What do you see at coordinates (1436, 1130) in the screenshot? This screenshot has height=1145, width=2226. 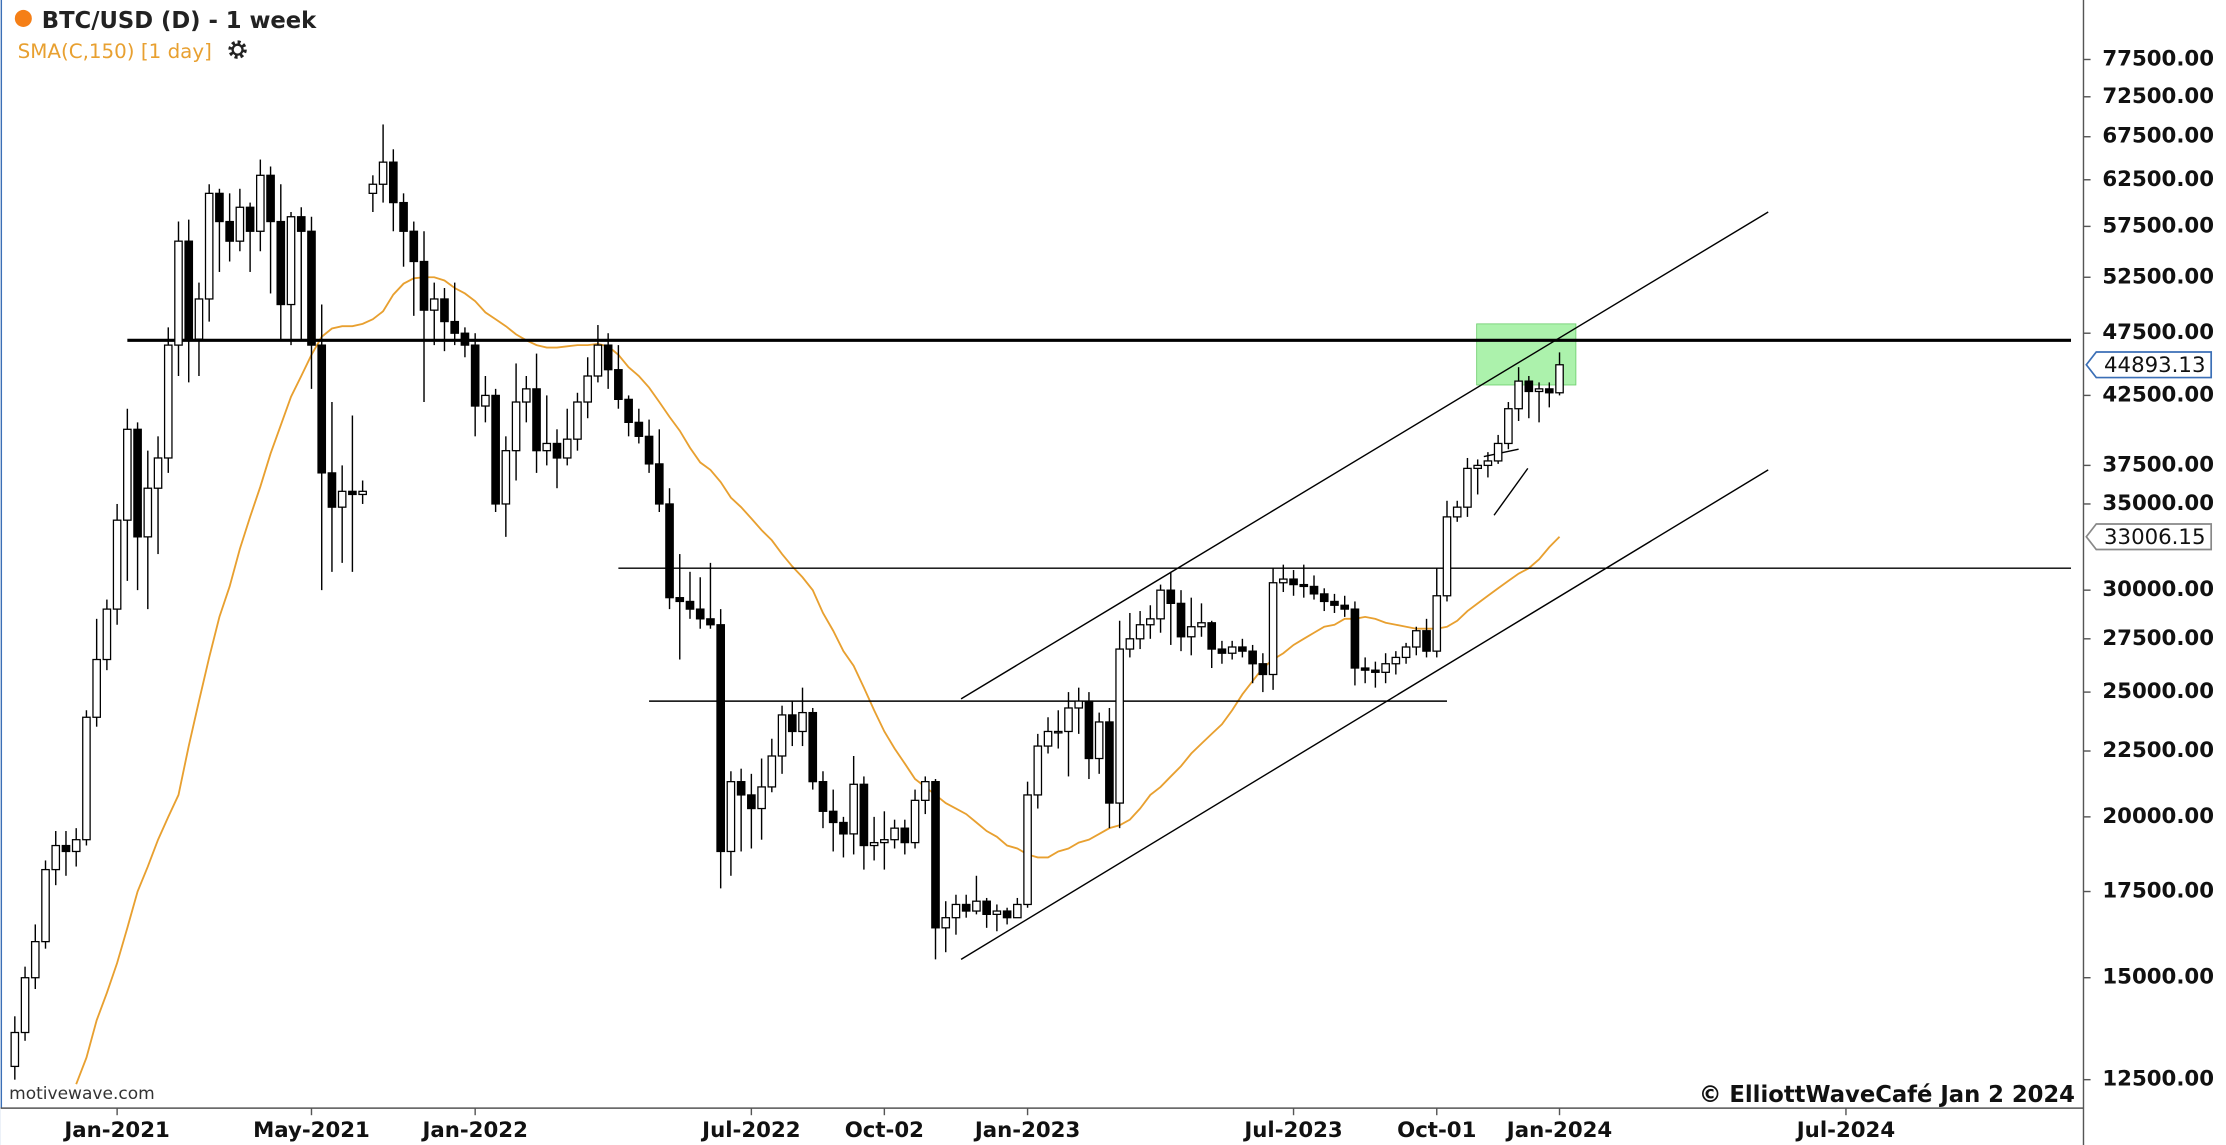 I see `x-tick-label: Oct-01` at bounding box center [1436, 1130].